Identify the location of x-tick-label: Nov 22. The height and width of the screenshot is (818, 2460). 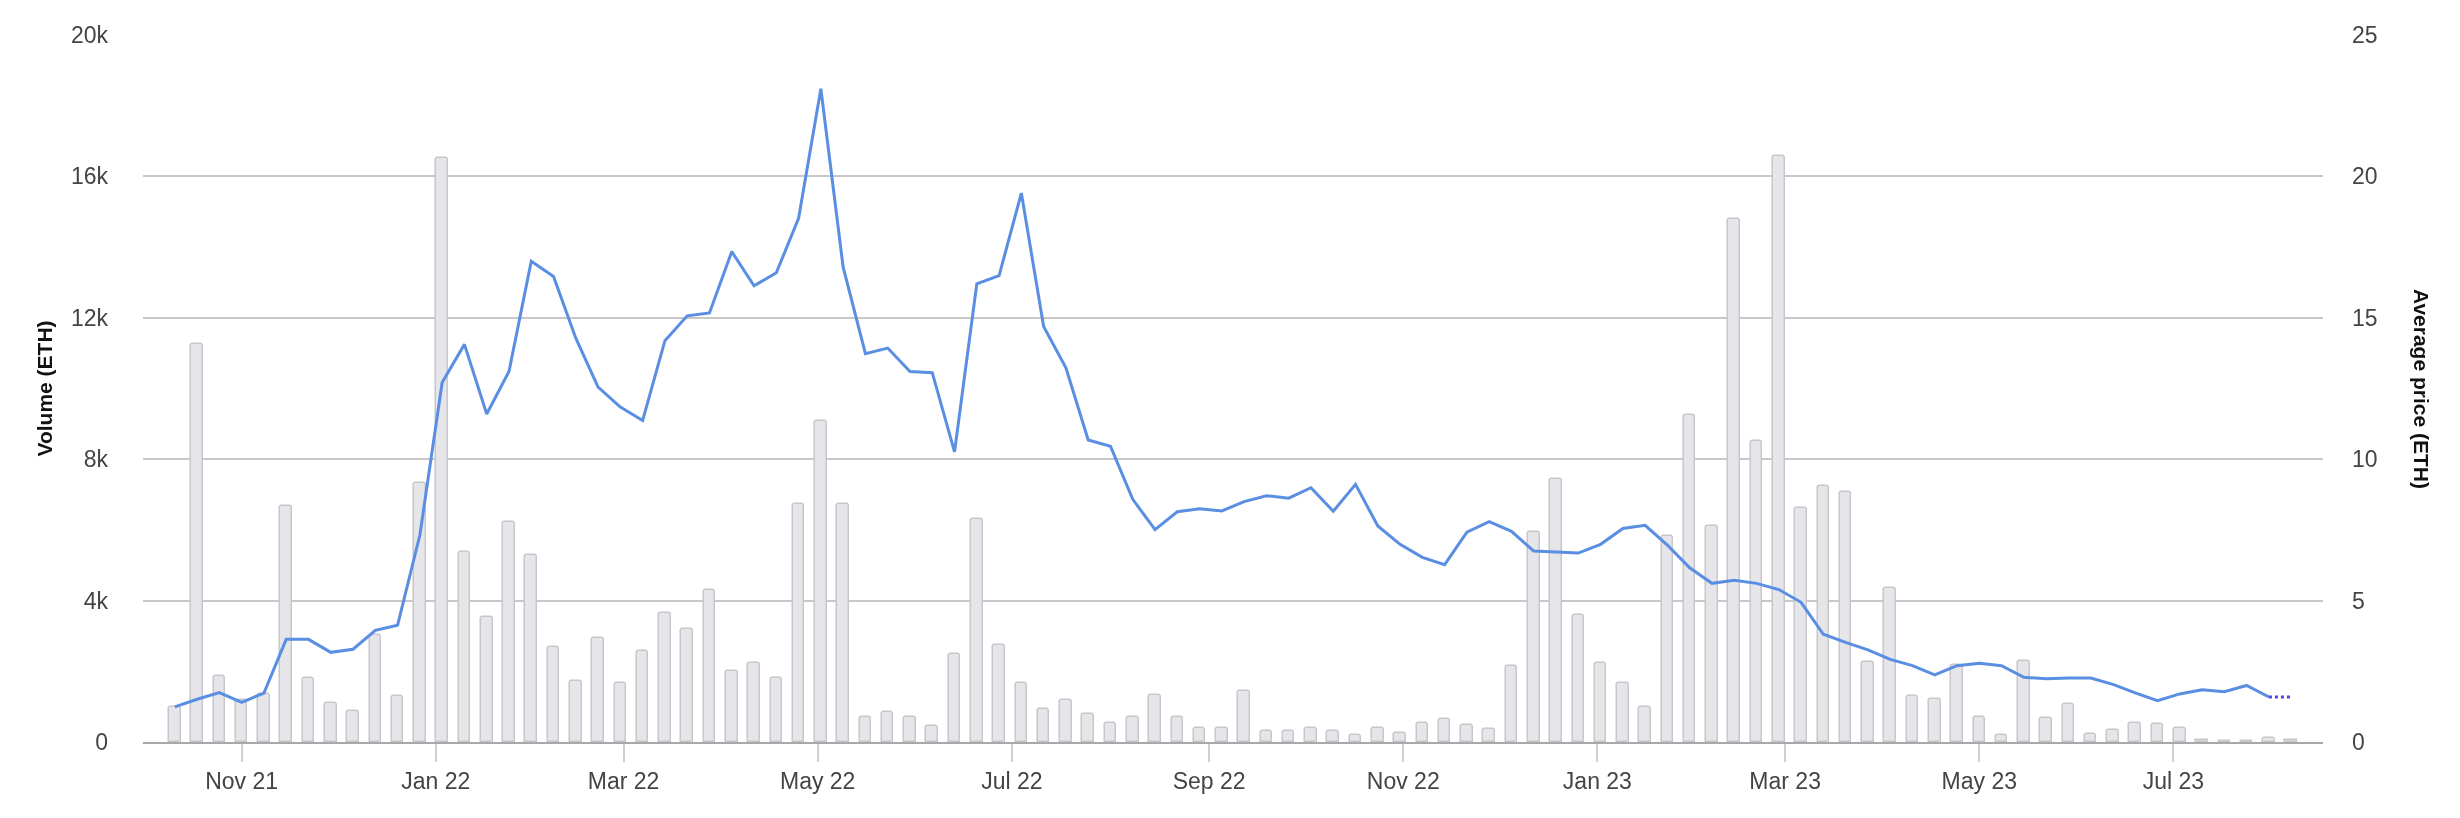
(1403, 781).